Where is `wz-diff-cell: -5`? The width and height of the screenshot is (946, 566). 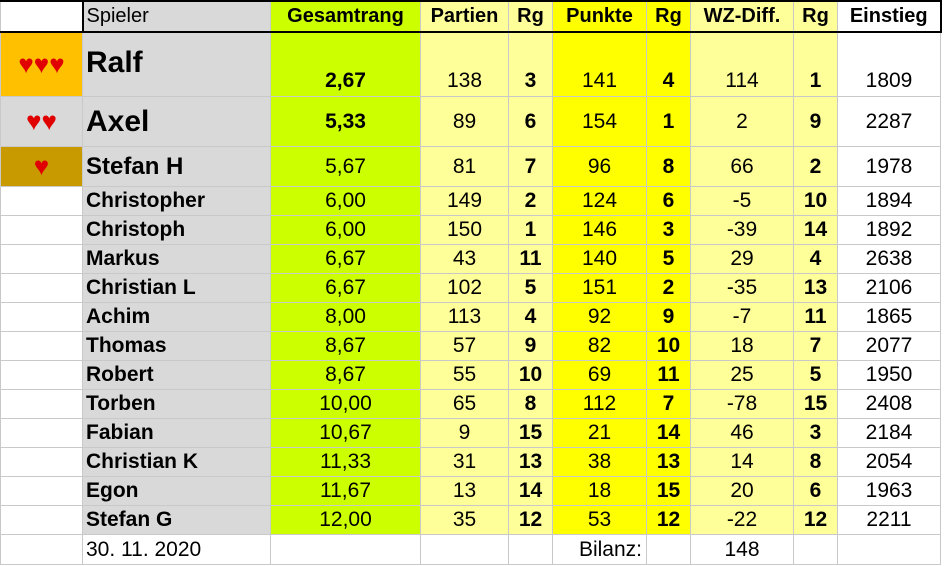
wz-diff-cell: -5 is located at coordinates (742, 201).